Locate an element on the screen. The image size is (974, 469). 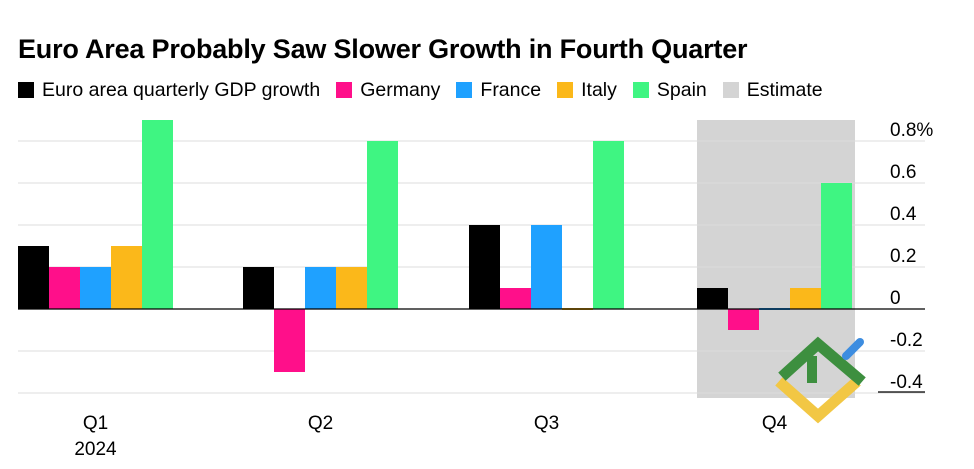
watermark-logo-green is located at coordinates (822, 361).